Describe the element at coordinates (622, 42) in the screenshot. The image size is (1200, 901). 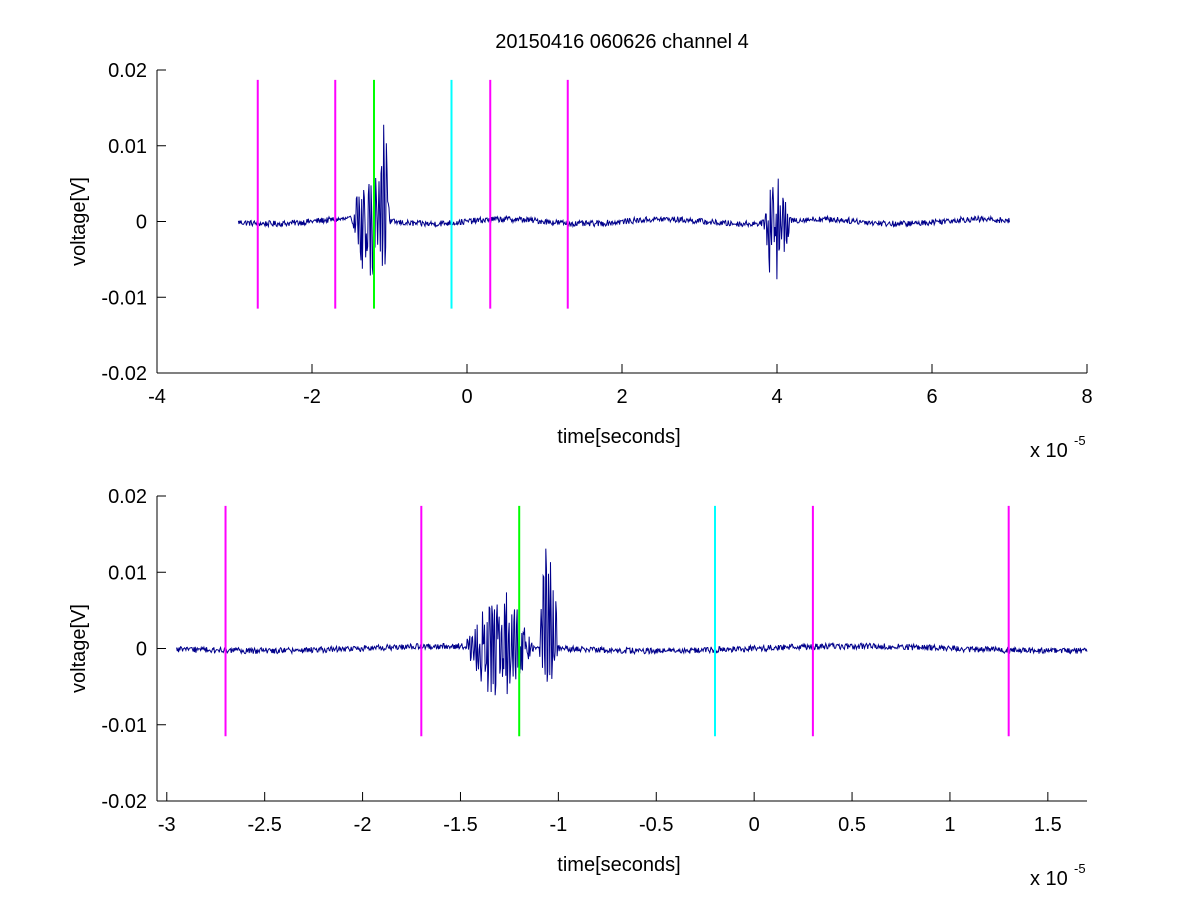
I see `figure-title: 20150416 060626 channel 4` at that location.